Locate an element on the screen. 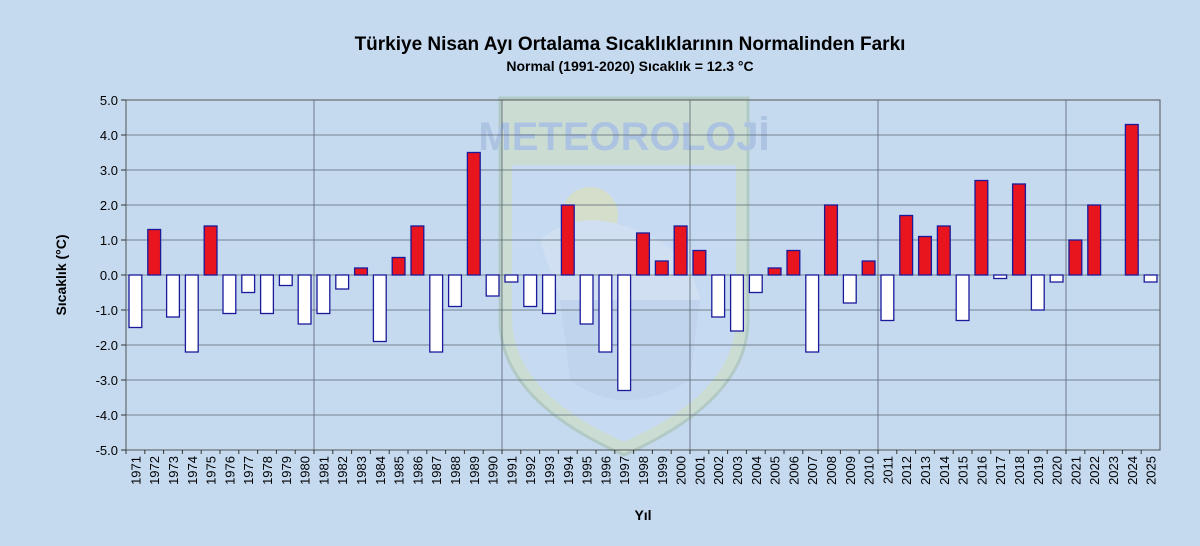  x-tick-label: 2024 is located at coordinates (1132, 470).